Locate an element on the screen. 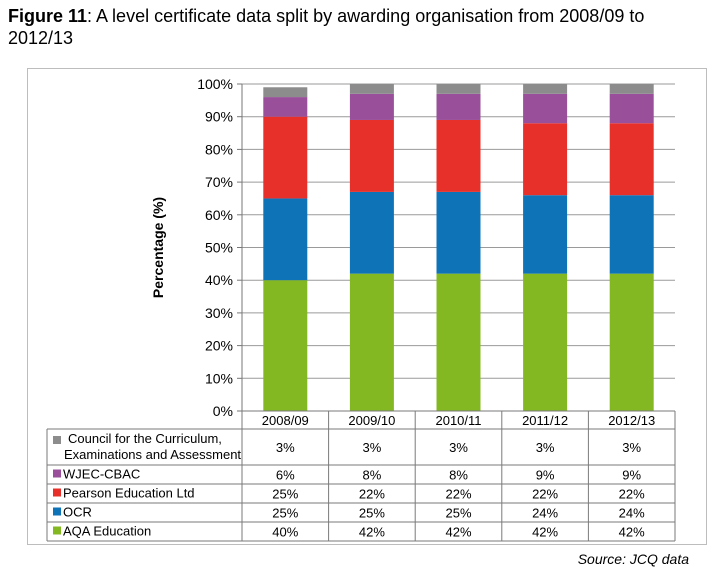  y-tick-label: 20% is located at coordinates (219, 346).